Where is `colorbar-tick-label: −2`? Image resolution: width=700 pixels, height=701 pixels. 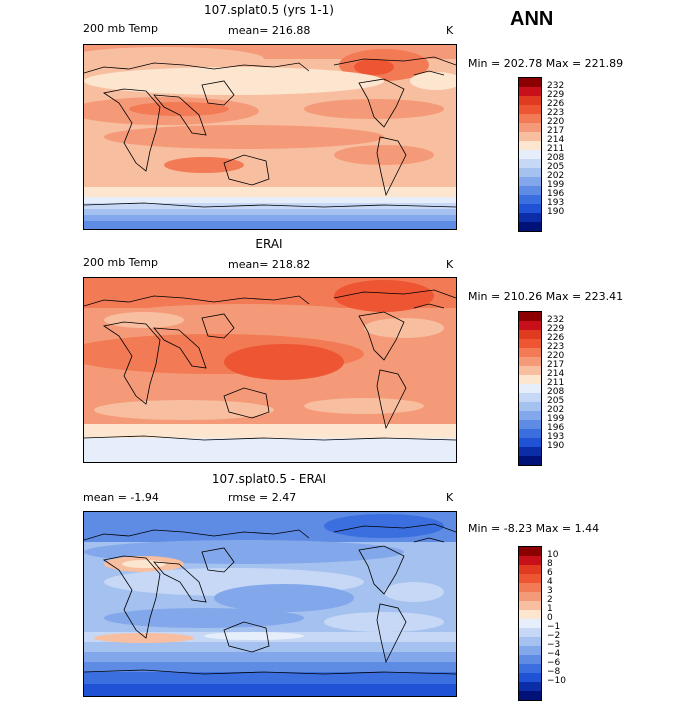
colorbar-tick-label: −2 is located at coordinates (554, 636).